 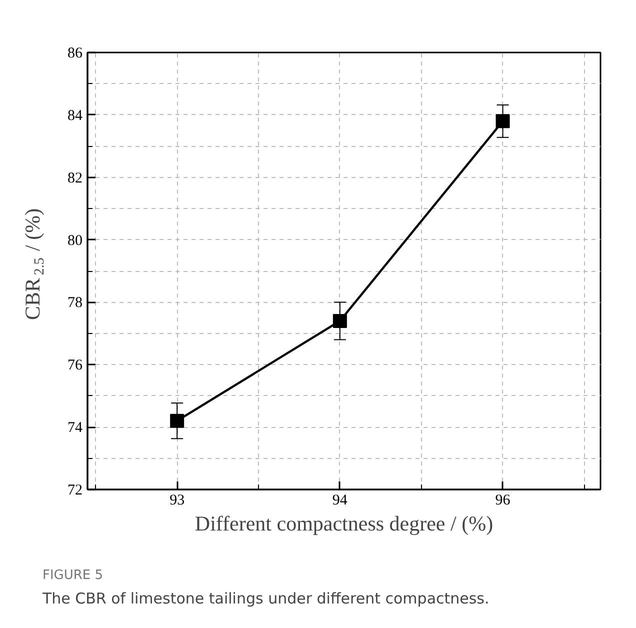 What do you see at coordinates (75, 428) in the screenshot?
I see `y-tick-label: 74` at bounding box center [75, 428].